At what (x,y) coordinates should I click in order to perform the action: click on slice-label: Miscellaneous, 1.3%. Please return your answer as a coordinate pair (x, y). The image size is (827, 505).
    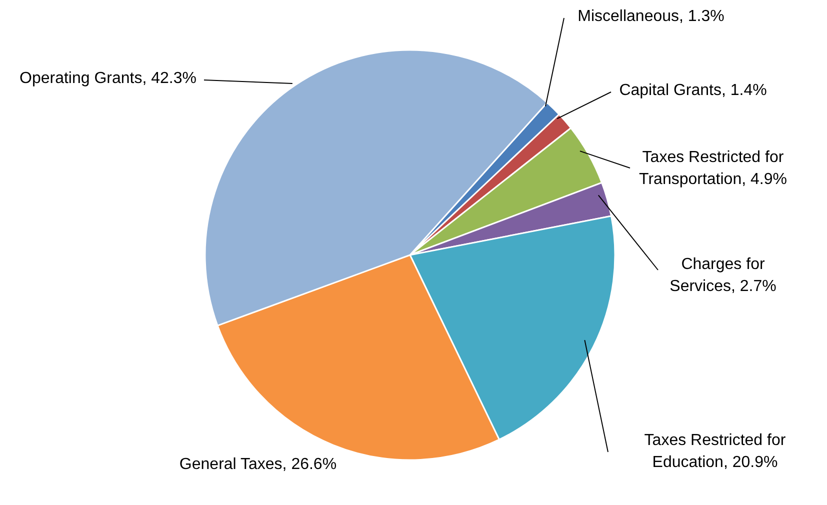
    Looking at the image, I should click on (651, 17).